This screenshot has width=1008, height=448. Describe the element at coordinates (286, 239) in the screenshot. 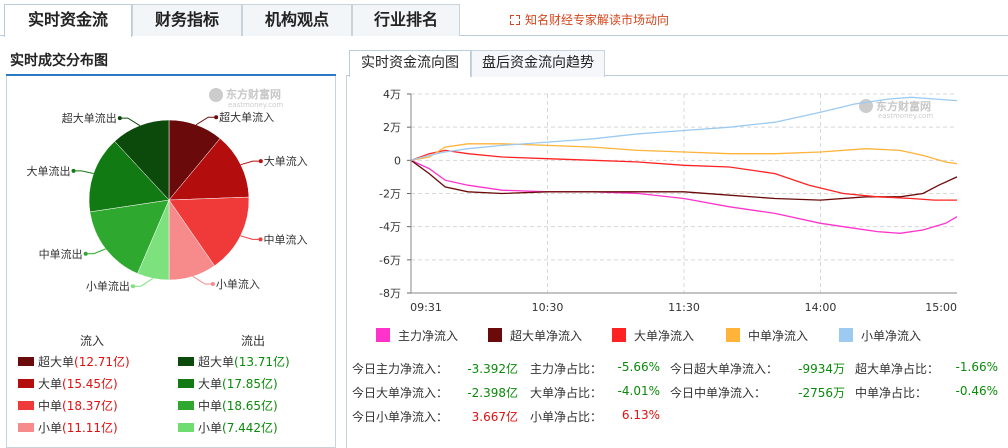

I see `pie-slice-label: 中单流入` at that location.